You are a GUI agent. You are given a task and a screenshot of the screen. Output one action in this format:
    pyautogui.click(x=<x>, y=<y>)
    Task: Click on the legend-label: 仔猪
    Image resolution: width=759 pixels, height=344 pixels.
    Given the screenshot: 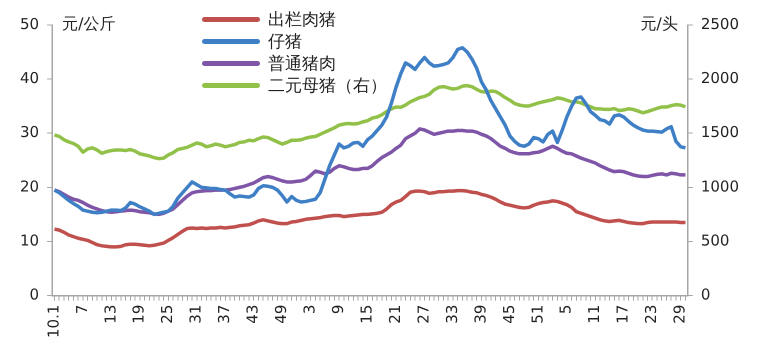 What is the action you would take?
    pyautogui.click(x=285, y=41)
    